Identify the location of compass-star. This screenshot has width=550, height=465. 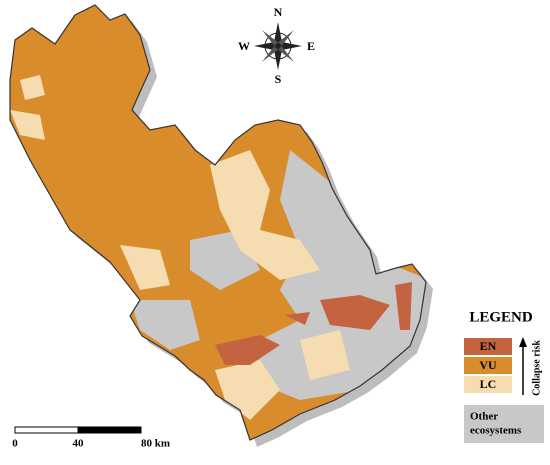
(278, 46).